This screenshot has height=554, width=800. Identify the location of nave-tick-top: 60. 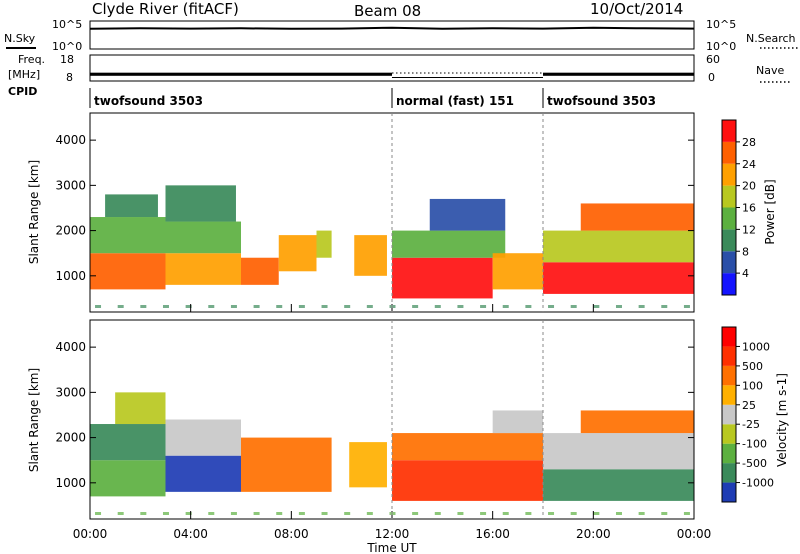
(713, 59).